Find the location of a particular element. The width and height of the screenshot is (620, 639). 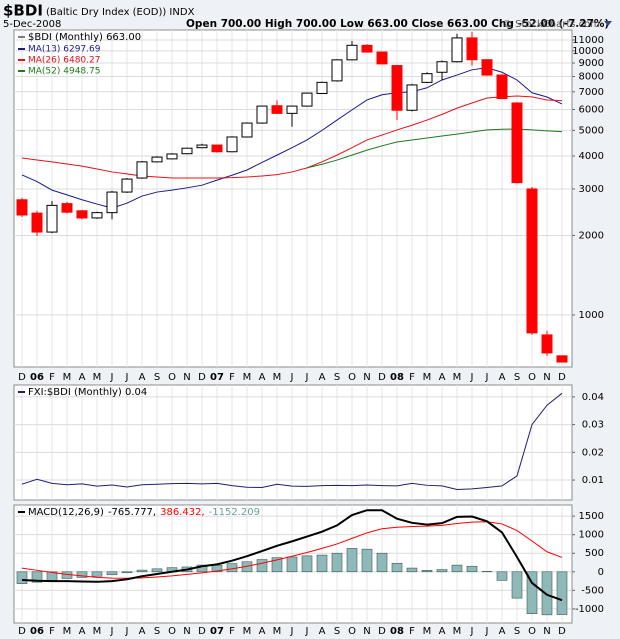

y-tick-label: -500 is located at coordinates (592, 590).